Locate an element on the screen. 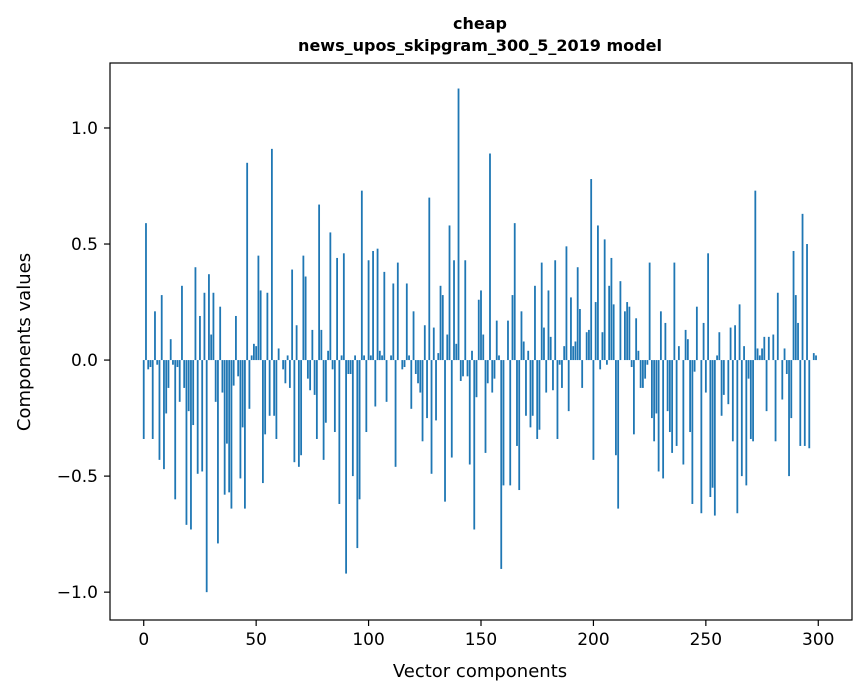 This screenshot has height=696, width=867. y-tick-label: 1.0 is located at coordinates (84, 129).